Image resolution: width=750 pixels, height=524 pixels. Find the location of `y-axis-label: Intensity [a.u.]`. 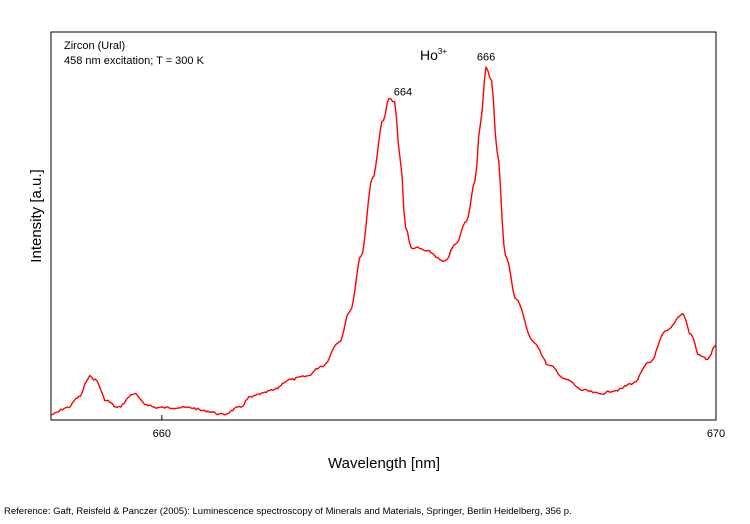

y-axis-label: Intensity [a.u.] is located at coordinates (36, 215).